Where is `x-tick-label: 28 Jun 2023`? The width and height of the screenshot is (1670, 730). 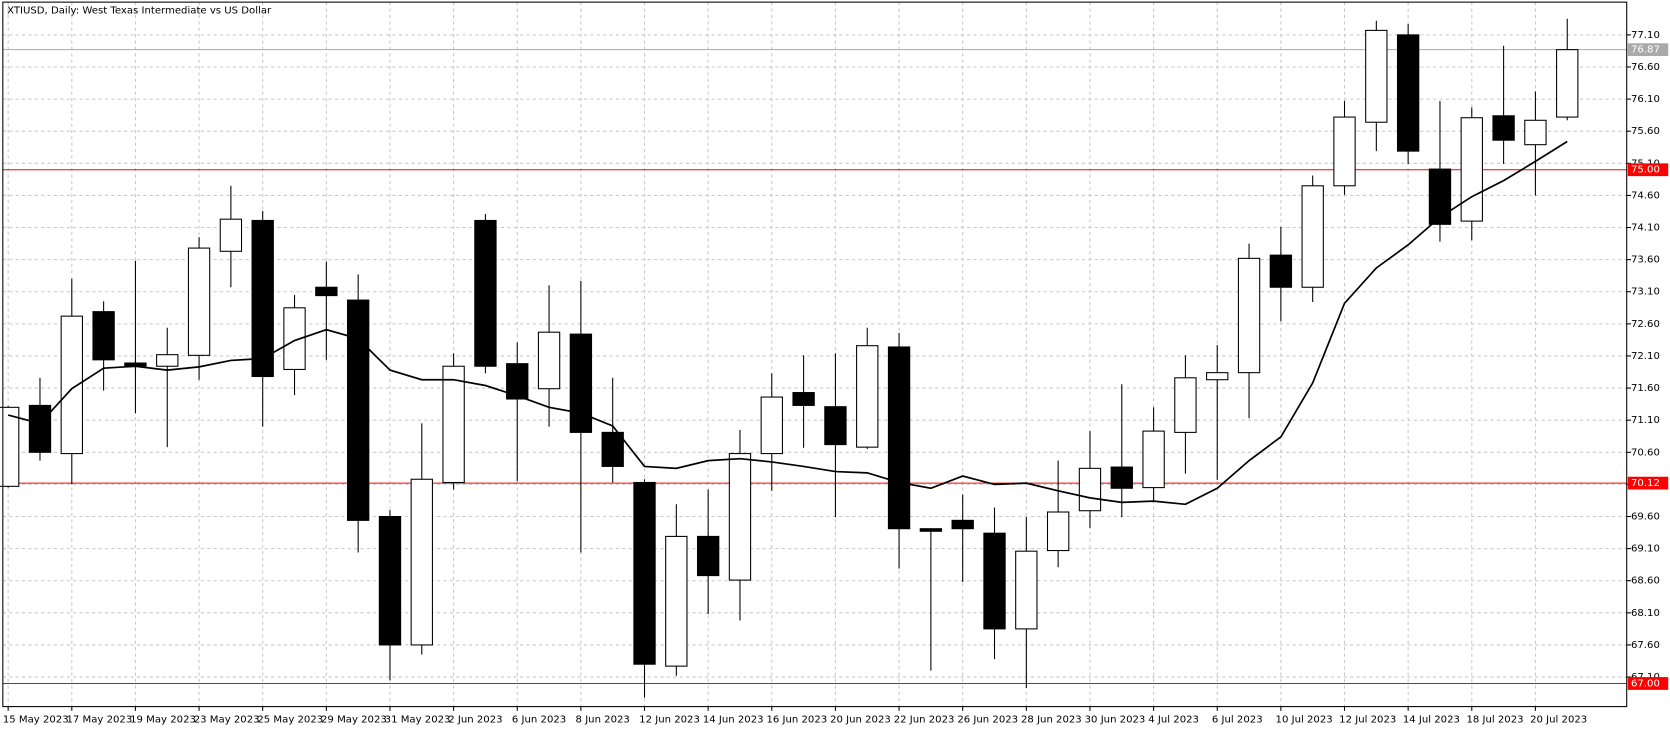
x-tick-label: 28 Jun 2023 is located at coordinates (1051, 719).